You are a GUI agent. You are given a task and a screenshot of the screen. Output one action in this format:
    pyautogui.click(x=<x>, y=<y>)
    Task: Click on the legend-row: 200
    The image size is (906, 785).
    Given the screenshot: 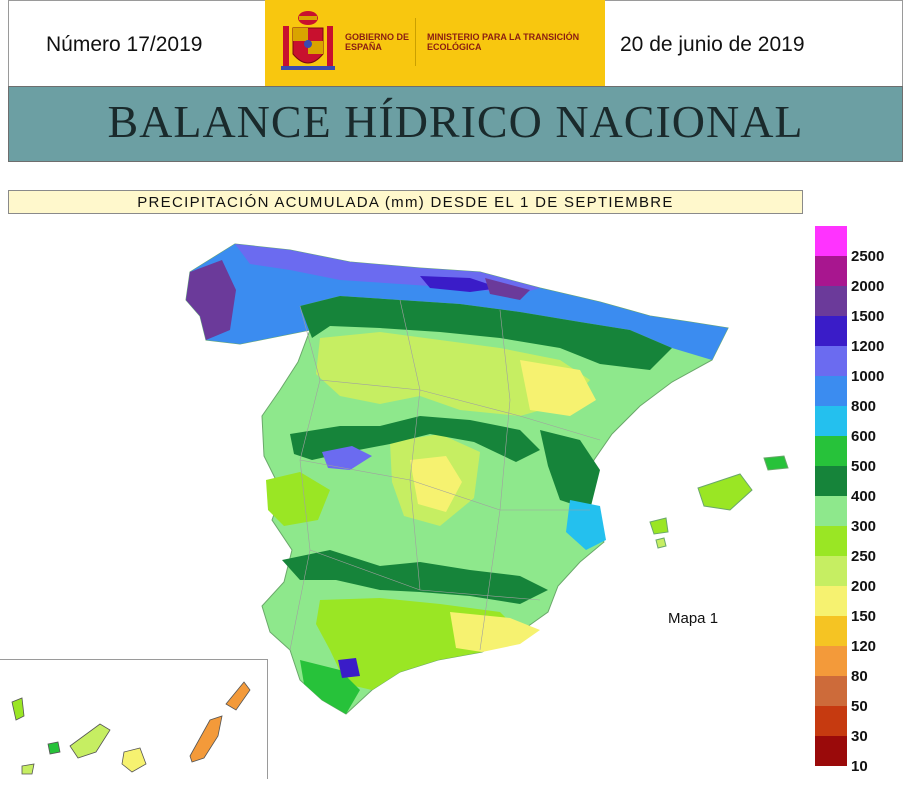 What is the action you would take?
    pyautogui.click(x=860, y=575)
    